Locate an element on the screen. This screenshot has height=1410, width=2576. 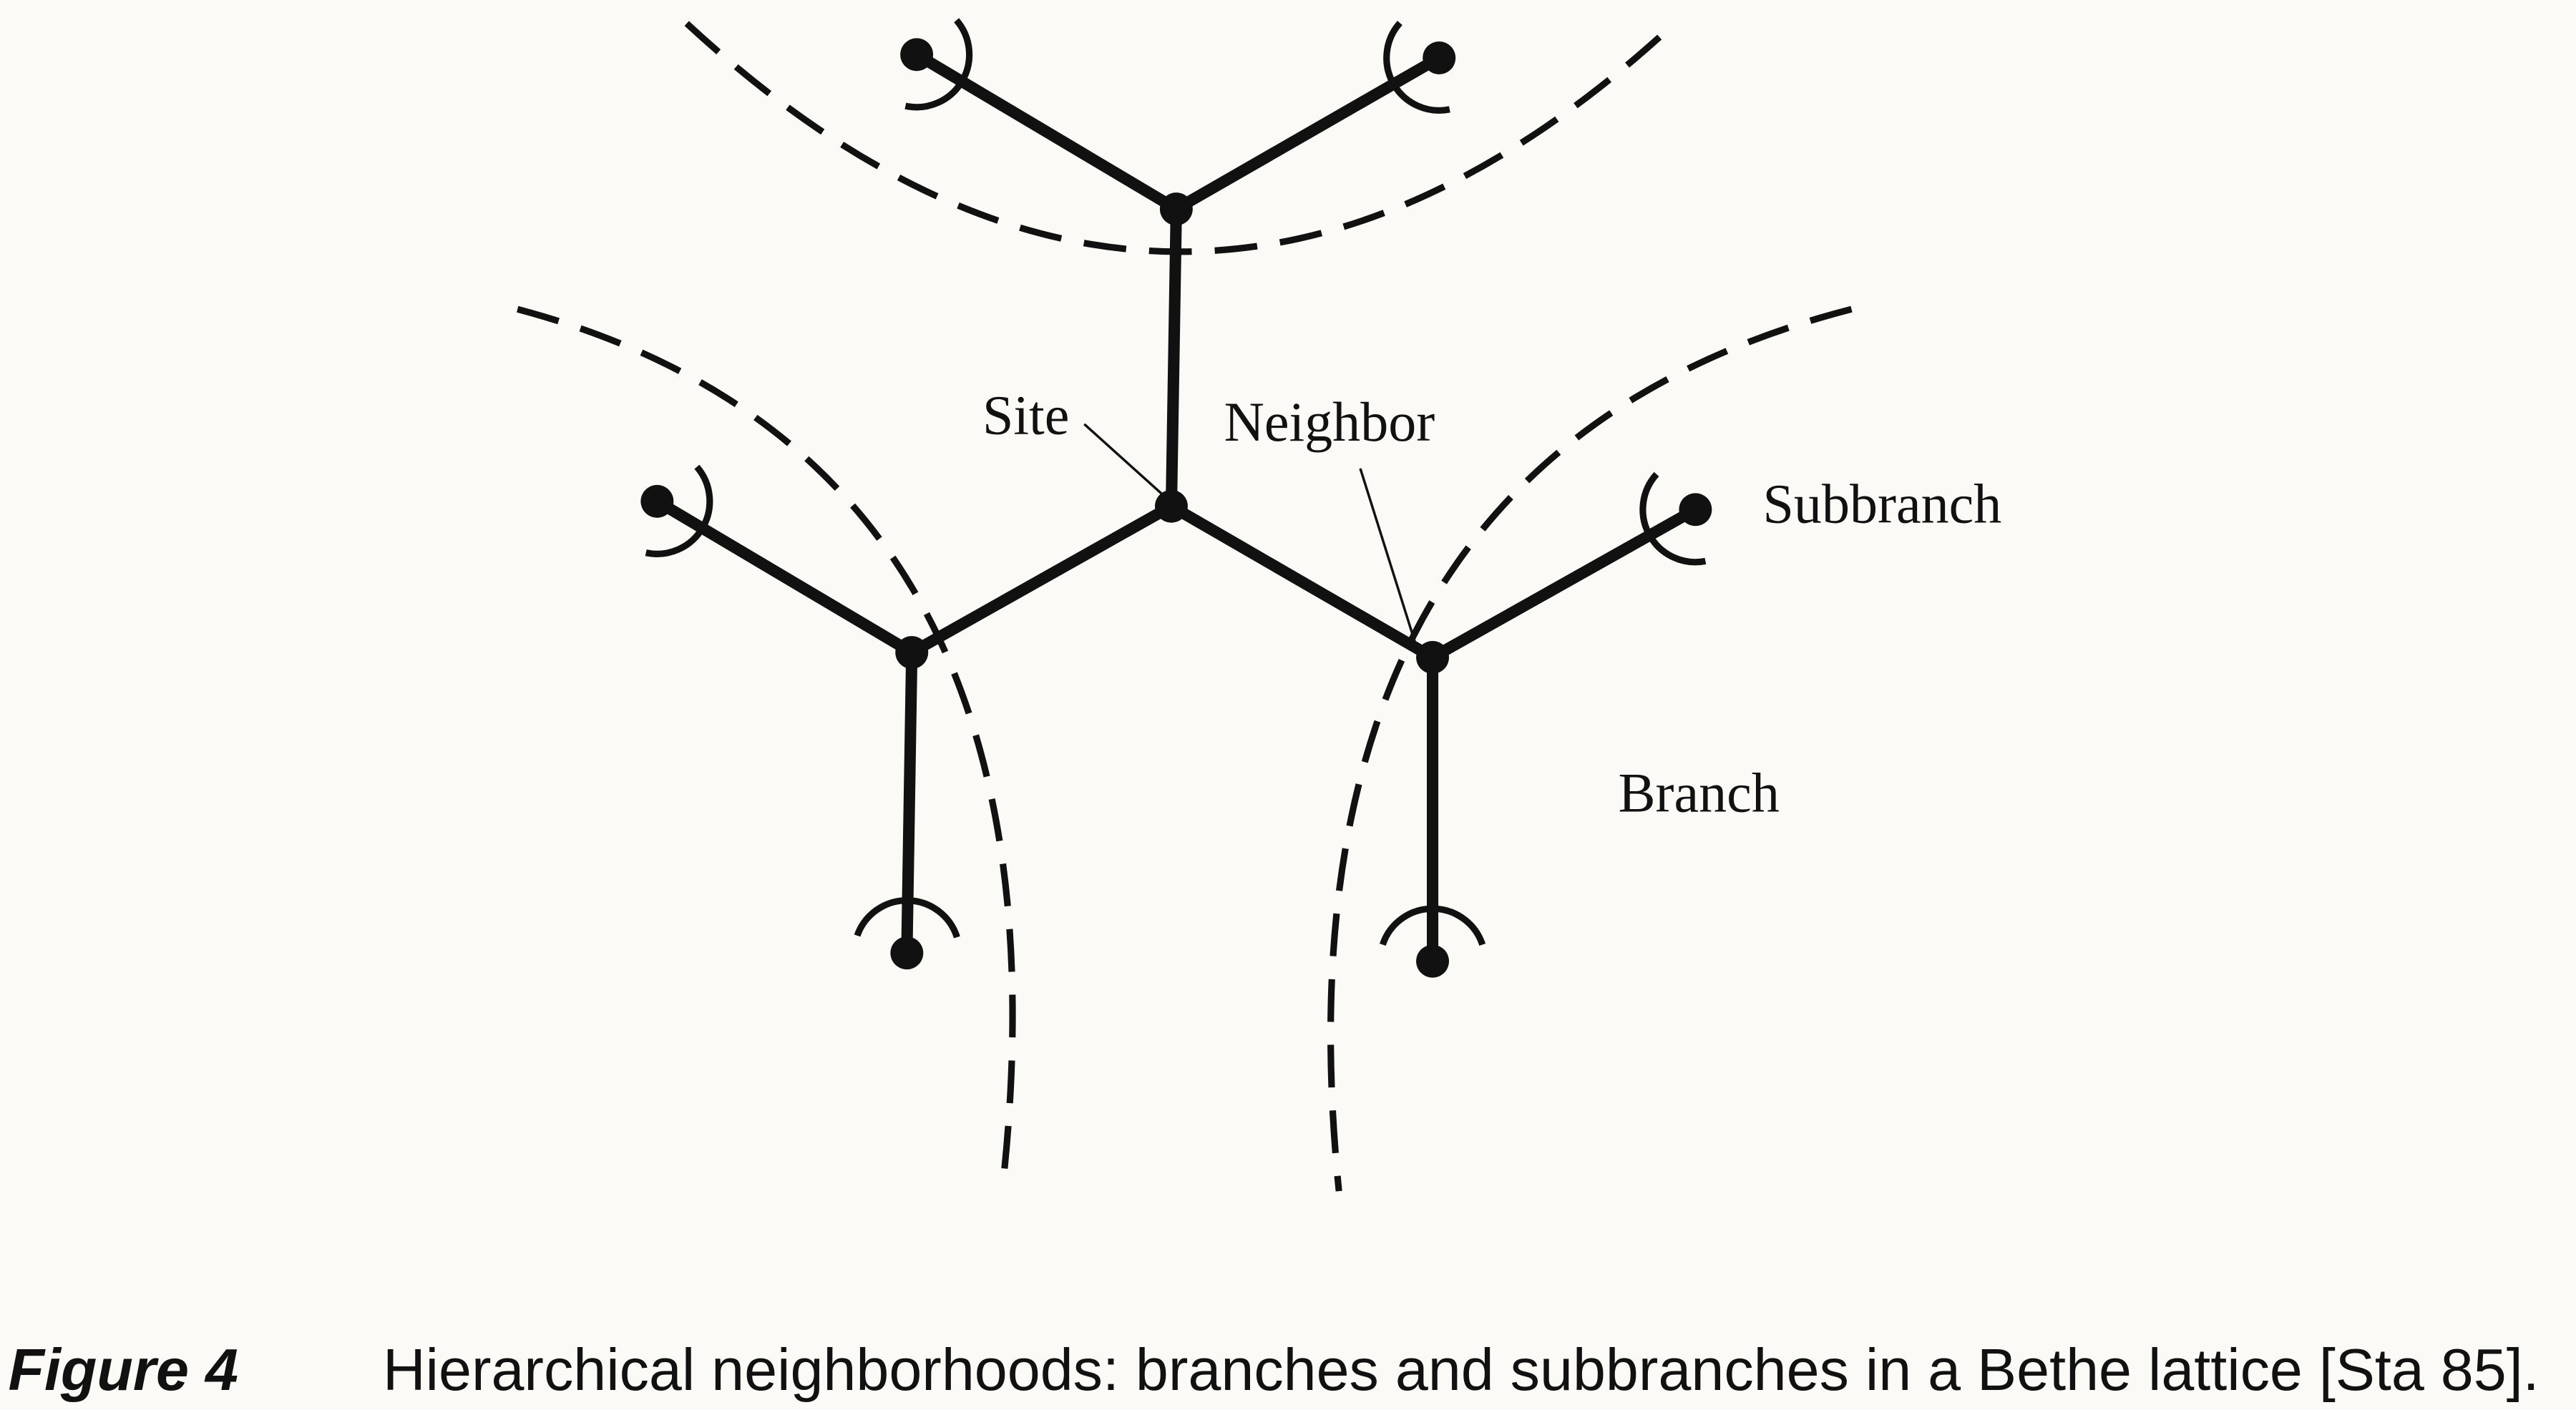
site-label: Site is located at coordinates (1025, 415).